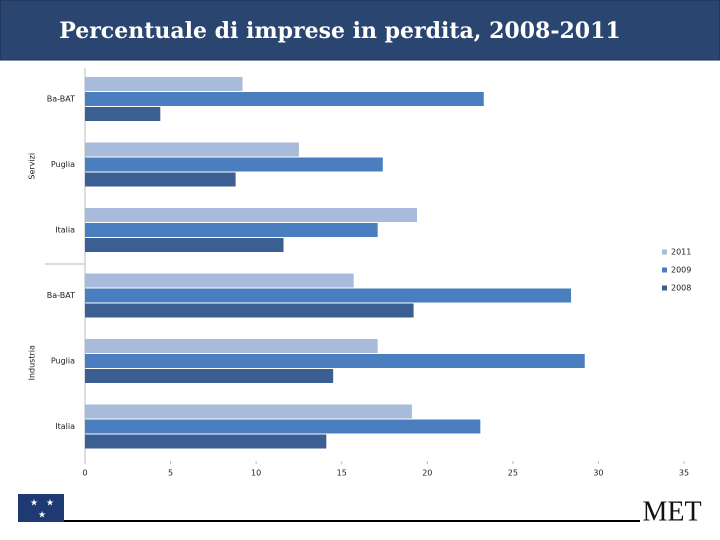 The width and height of the screenshot is (720, 540). Describe the element at coordinates (427, 473) in the screenshot. I see `x-tick-label: 20` at that location.